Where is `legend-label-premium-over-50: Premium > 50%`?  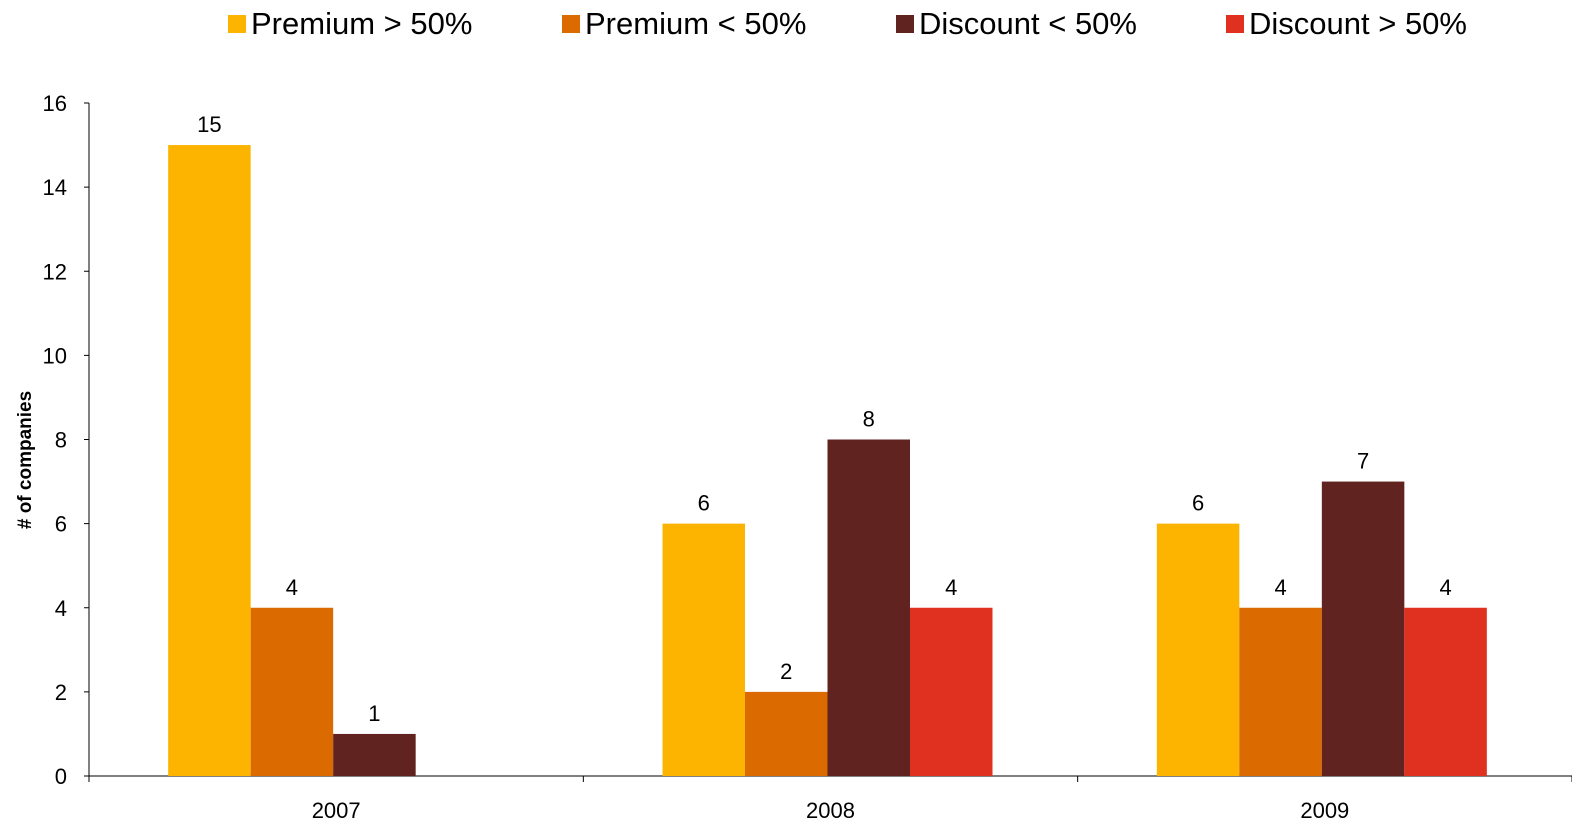
legend-label-premium-over-50: Premium > 50% is located at coordinates (362, 23).